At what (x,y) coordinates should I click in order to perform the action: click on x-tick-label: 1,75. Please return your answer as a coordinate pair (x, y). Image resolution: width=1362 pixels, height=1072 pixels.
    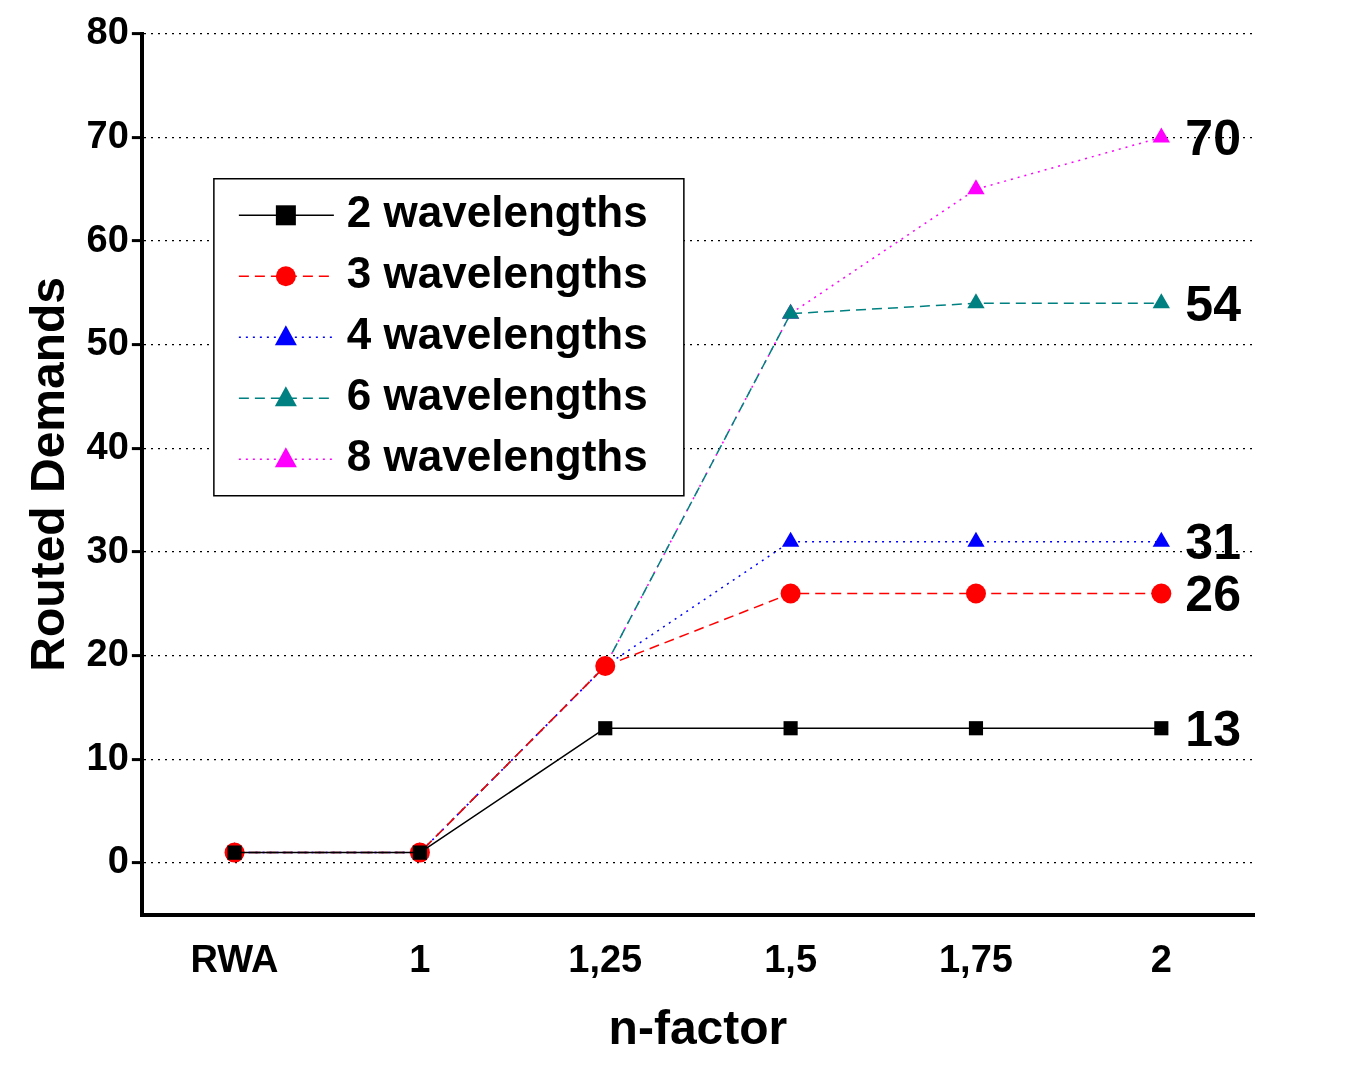
    Looking at the image, I should click on (975, 959).